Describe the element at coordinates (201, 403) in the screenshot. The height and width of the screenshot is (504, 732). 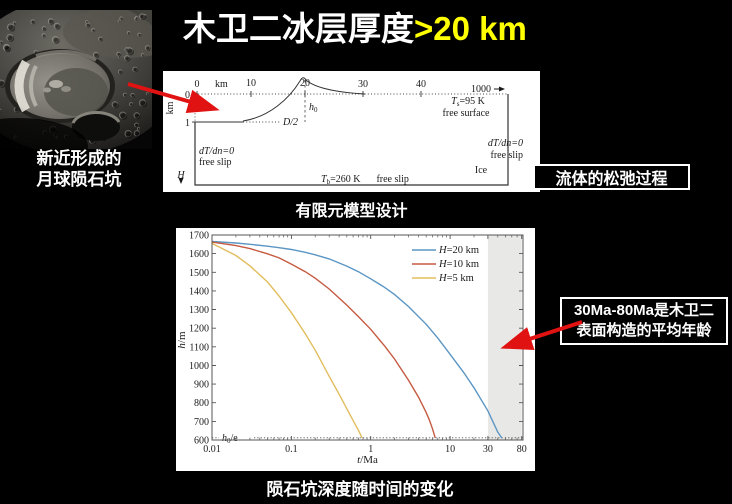
I see `y-tick-label: 800` at that location.